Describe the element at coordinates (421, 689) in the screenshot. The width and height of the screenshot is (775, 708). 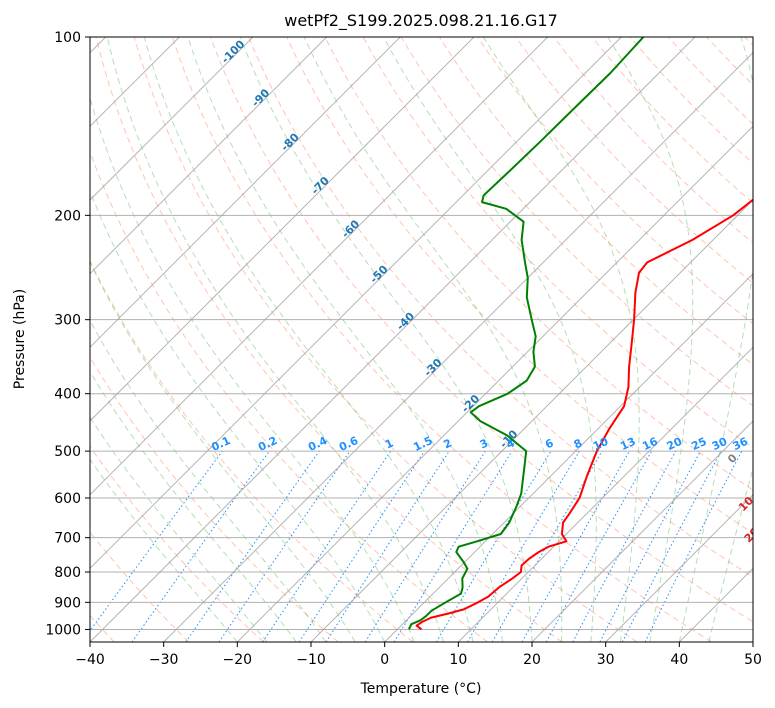
I see `x-axis-label: Temperature (°C)` at that location.